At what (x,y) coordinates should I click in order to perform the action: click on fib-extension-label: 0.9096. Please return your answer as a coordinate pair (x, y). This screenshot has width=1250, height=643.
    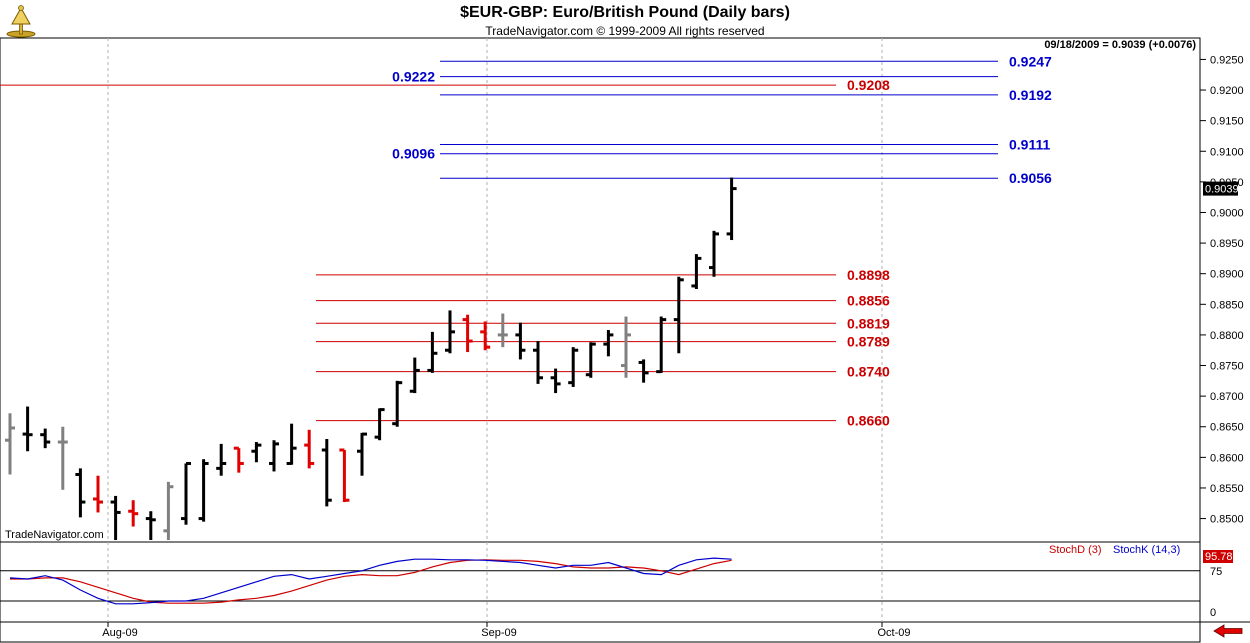
    Looking at the image, I should click on (413, 154).